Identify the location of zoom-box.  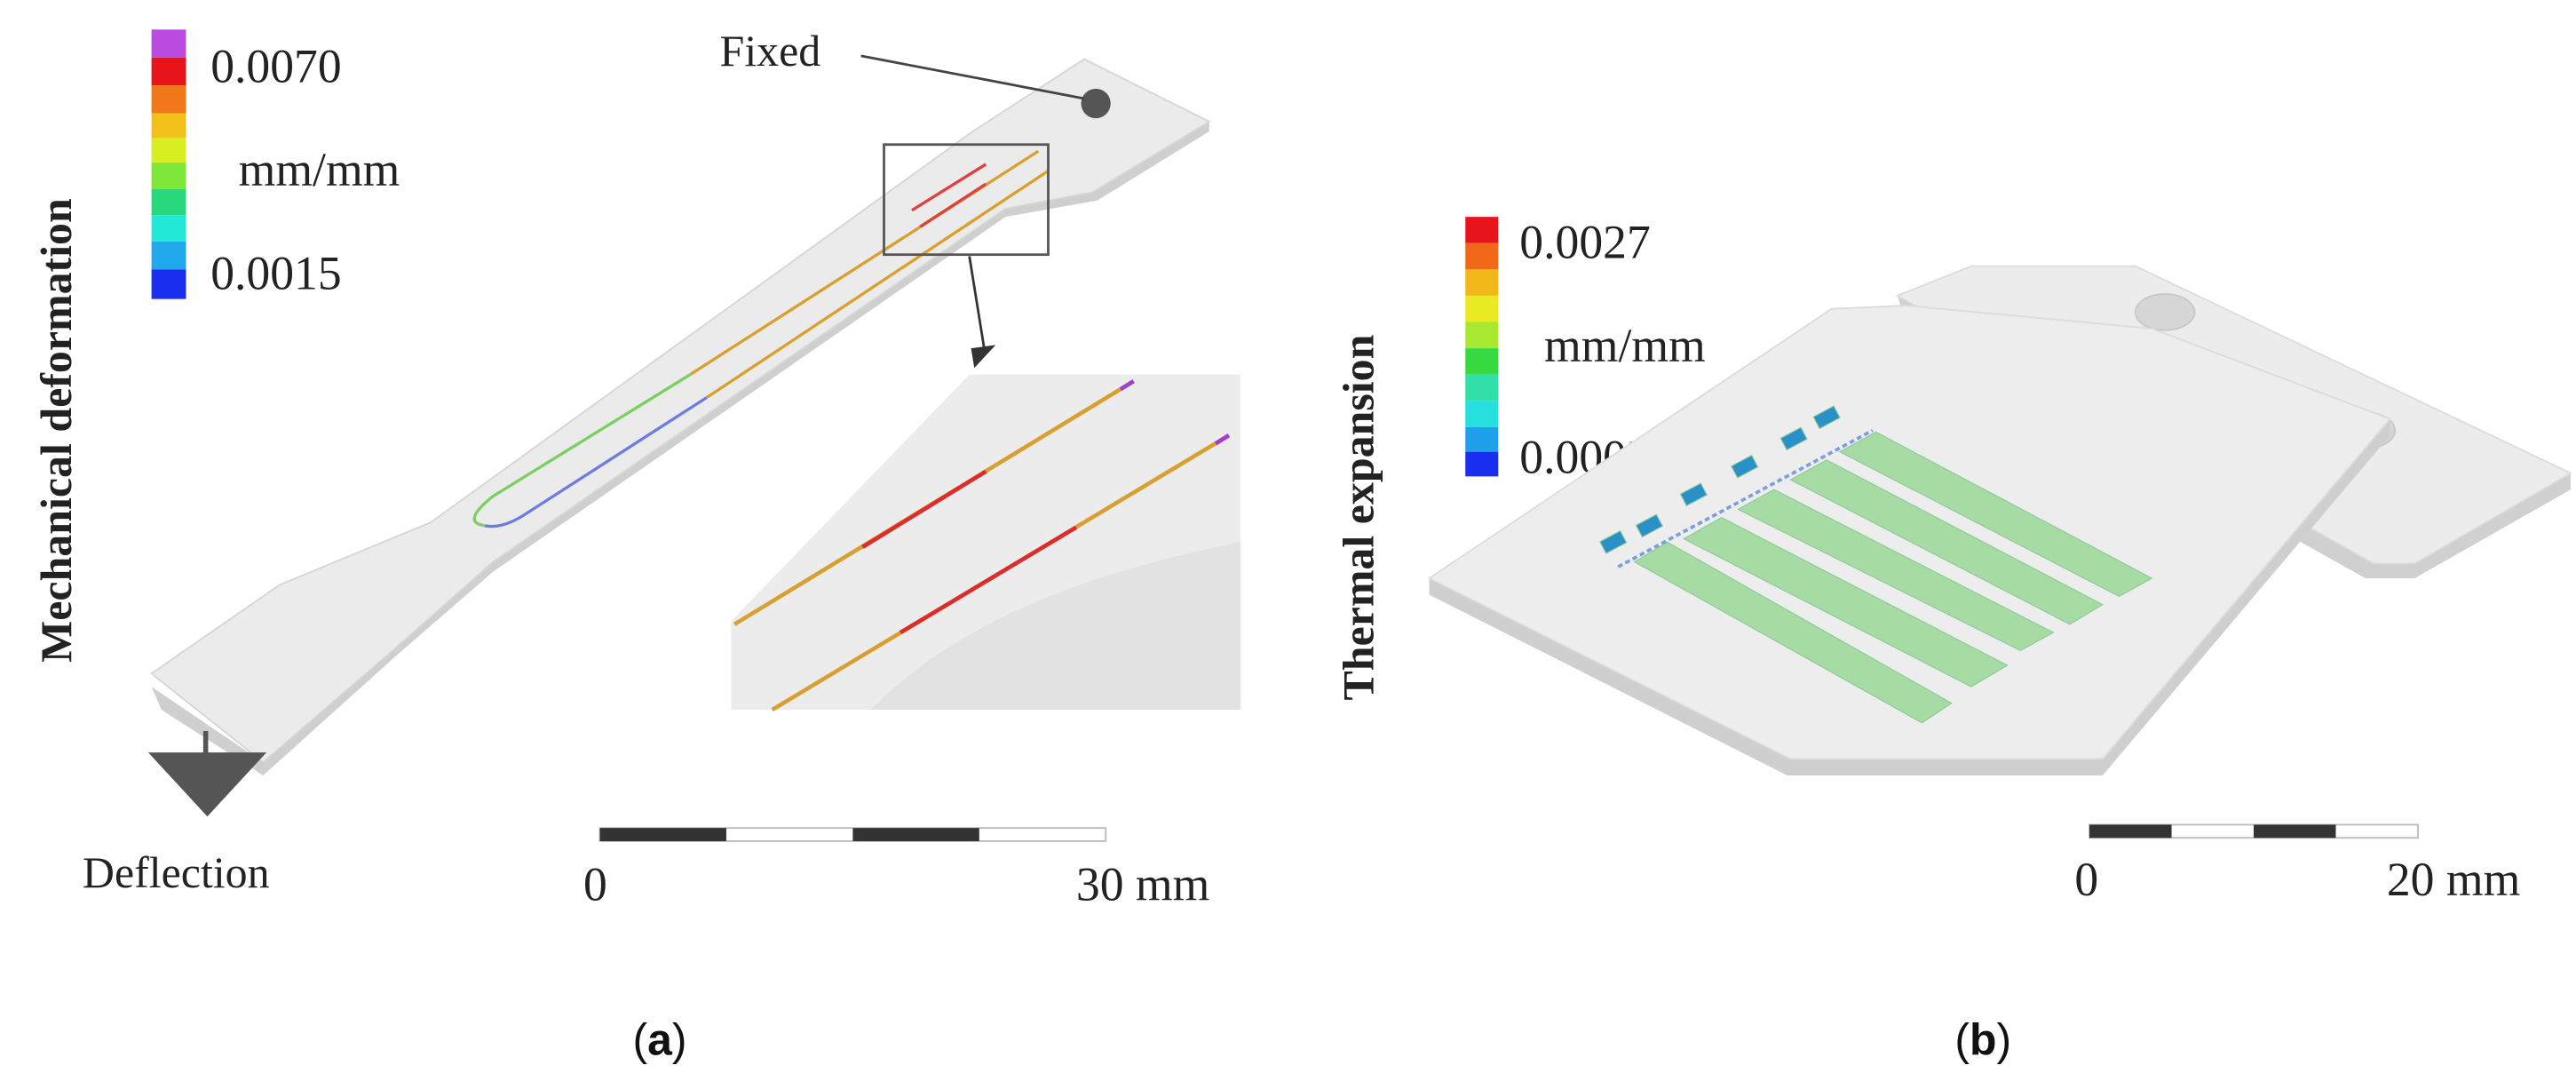
(967, 200).